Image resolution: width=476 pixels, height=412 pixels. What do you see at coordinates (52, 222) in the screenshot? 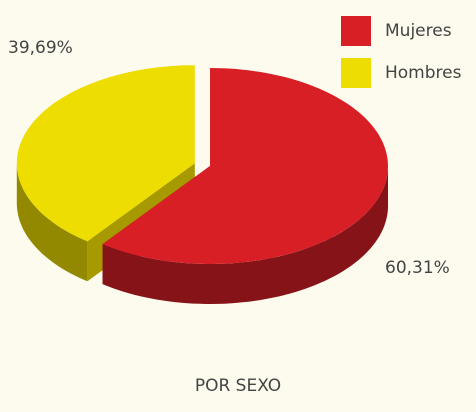
I see `slice-side` at bounding box center [52, 222].